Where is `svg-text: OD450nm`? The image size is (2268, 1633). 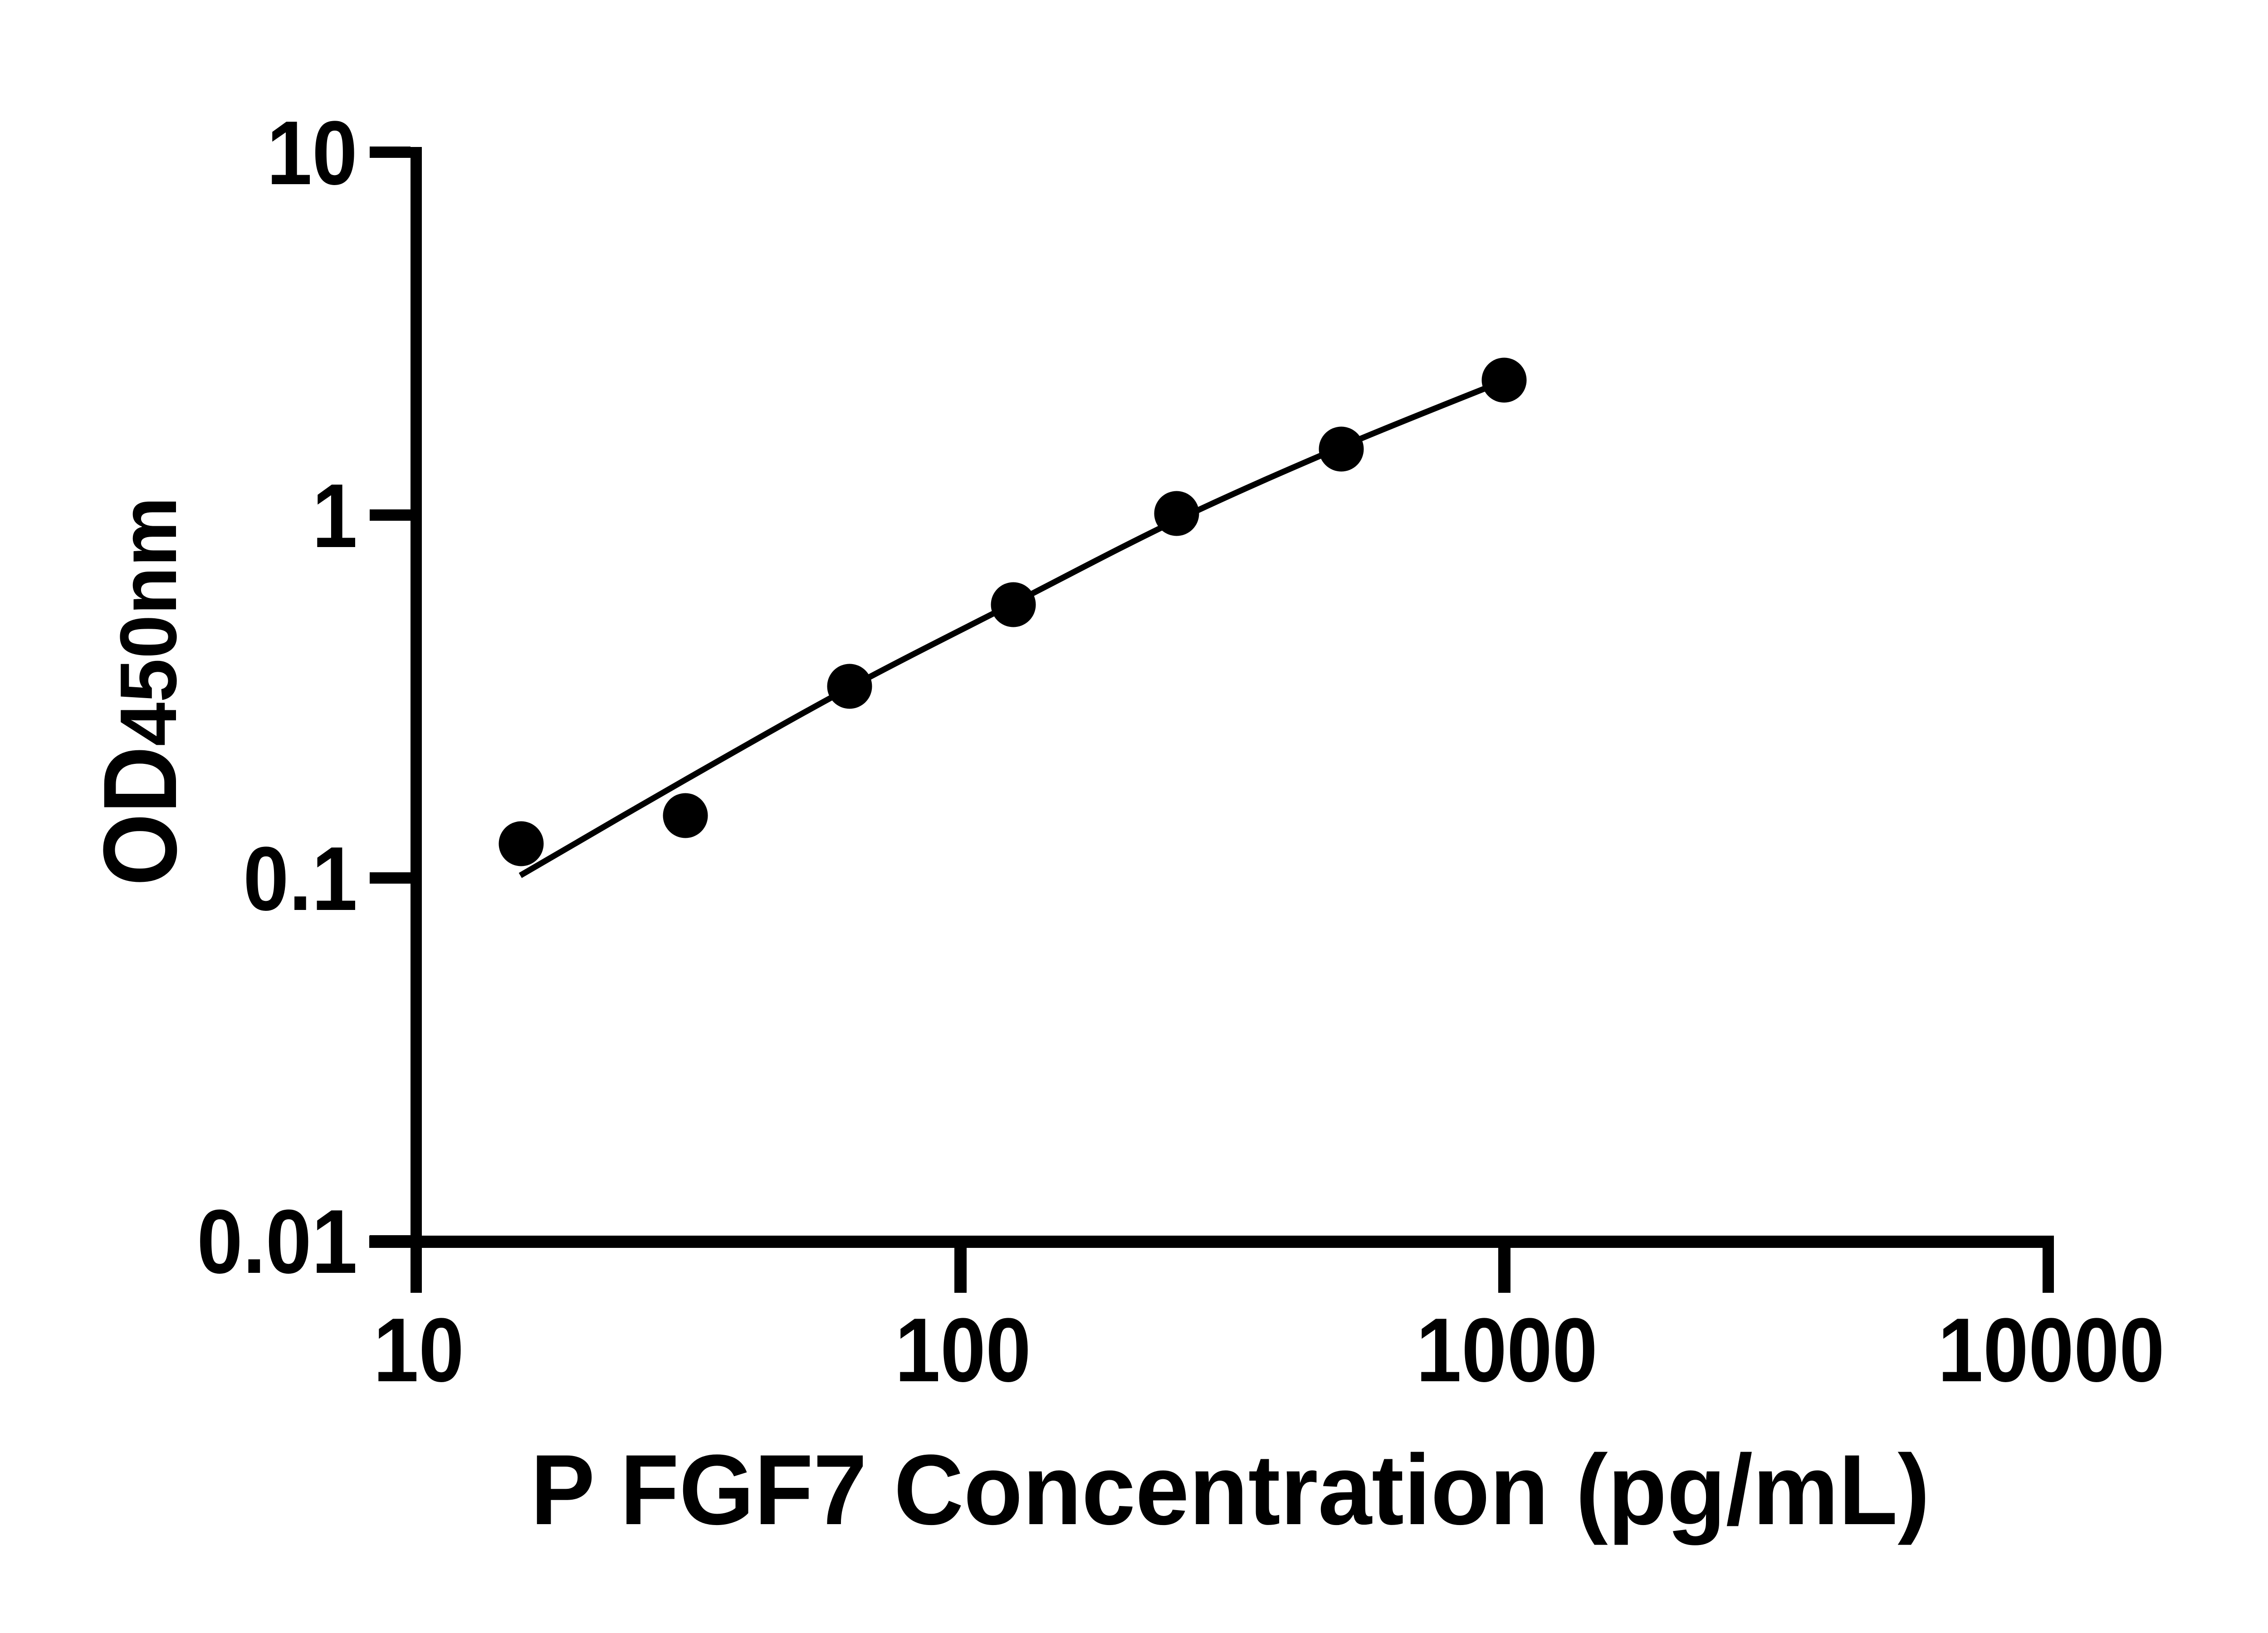
svg-text: OD450nm is located at coordinates (140, 691).